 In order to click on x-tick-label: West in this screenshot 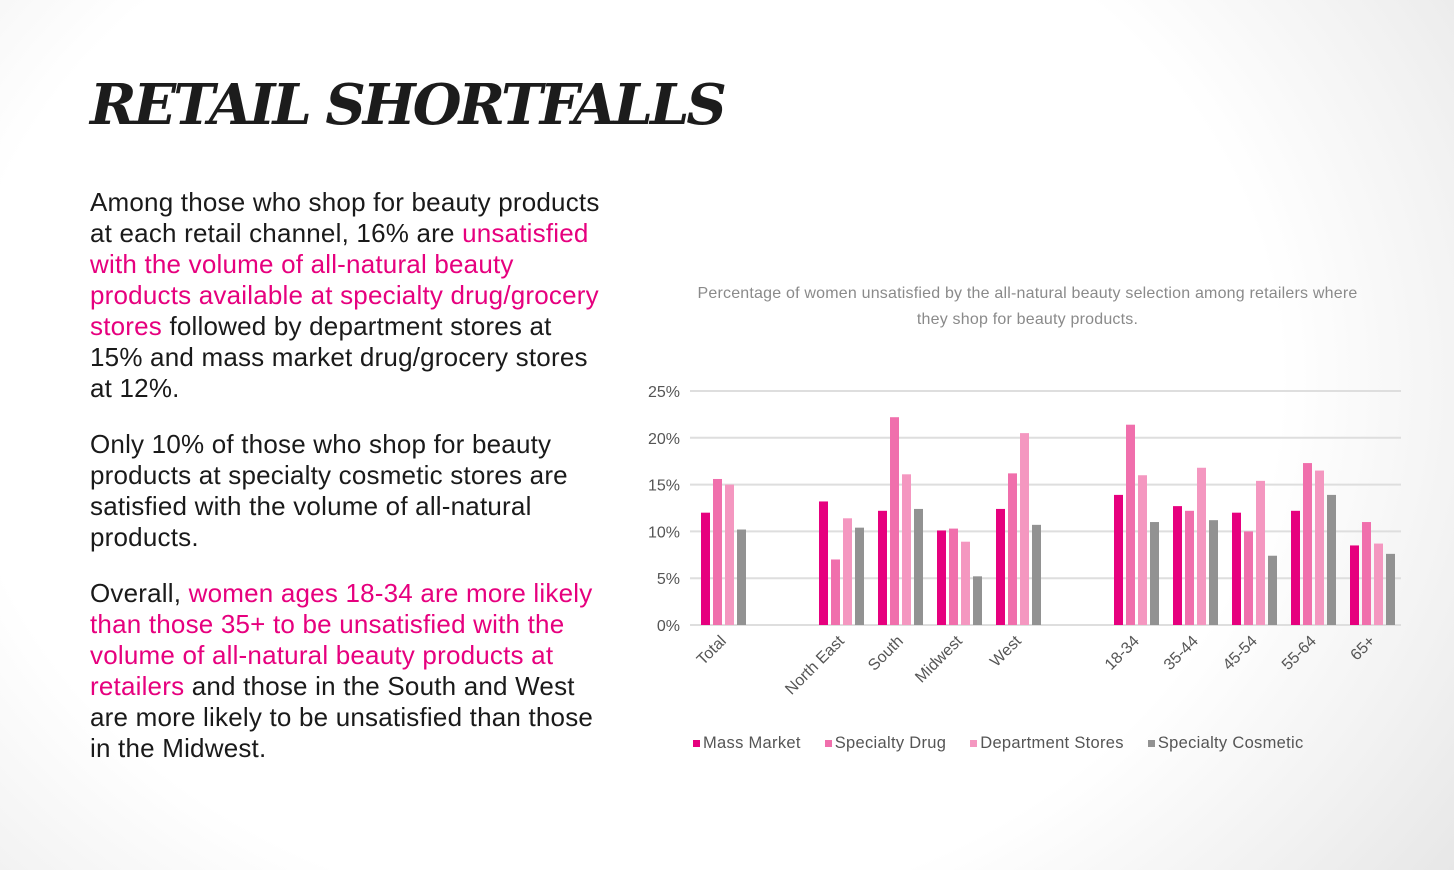, I will do `click(1006, 651)`.